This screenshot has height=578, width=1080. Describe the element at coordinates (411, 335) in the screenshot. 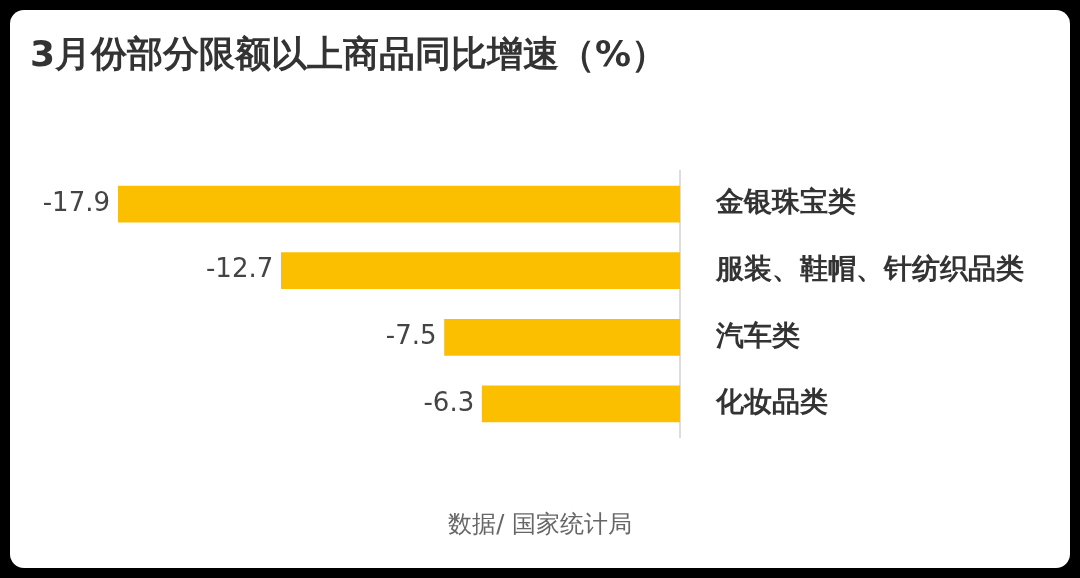

I see `data-label: -7.5` at that location.